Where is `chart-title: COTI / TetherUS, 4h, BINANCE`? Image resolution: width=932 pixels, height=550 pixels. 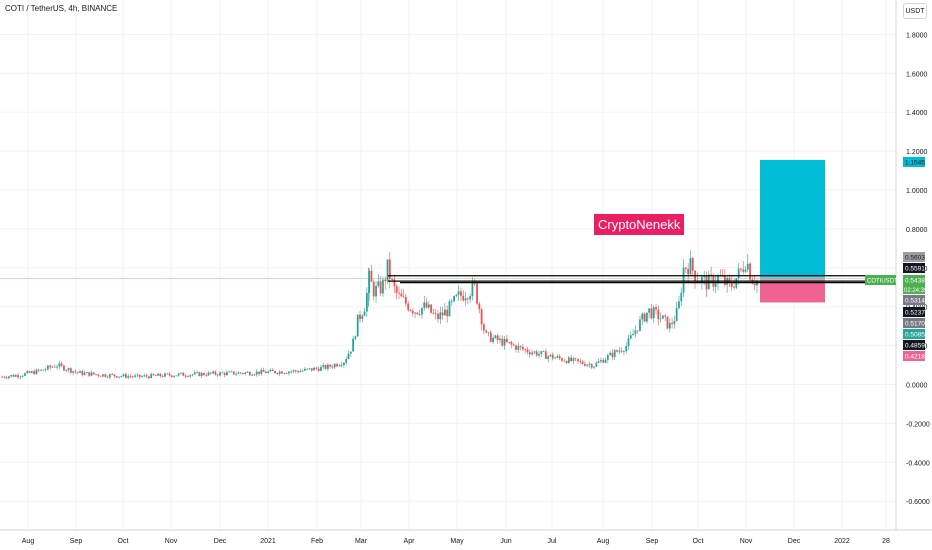
chart-title: COTI / TetherUS, 4h, BINANCE is located at coordinates (61, 8).